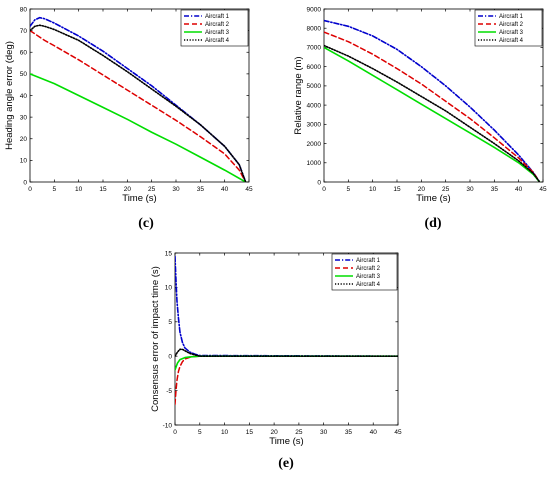 This screenshot has width=550, height=482. What do you see at coordinates (314, 125) in the screenshot?
I see `y-tick-label: 3000` at bounding box center [314, 125].